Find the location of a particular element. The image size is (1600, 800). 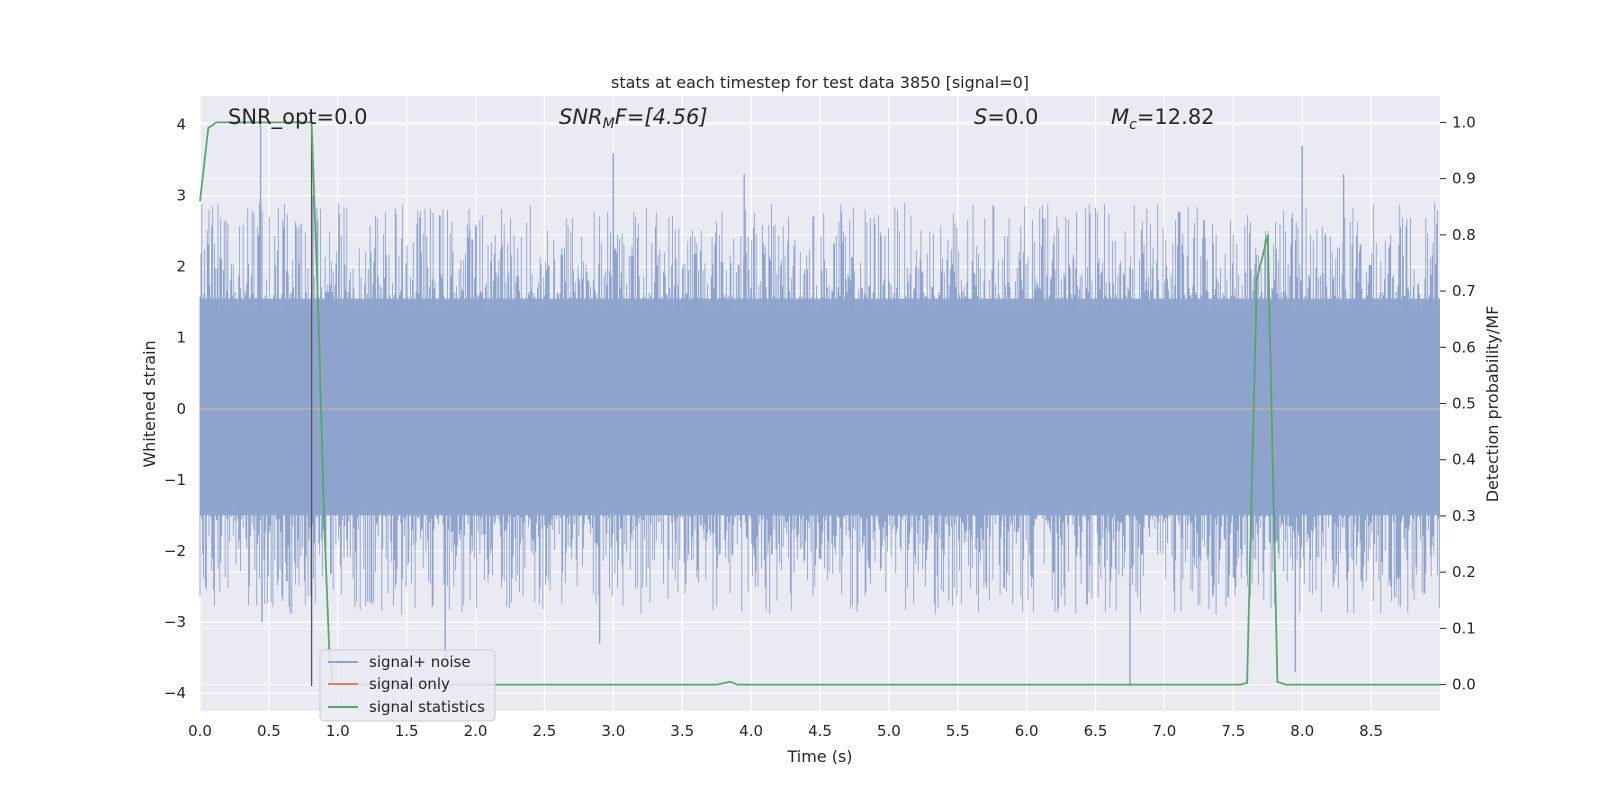

legend-label-signal-only: signal only is located at coordinates (409, 684).